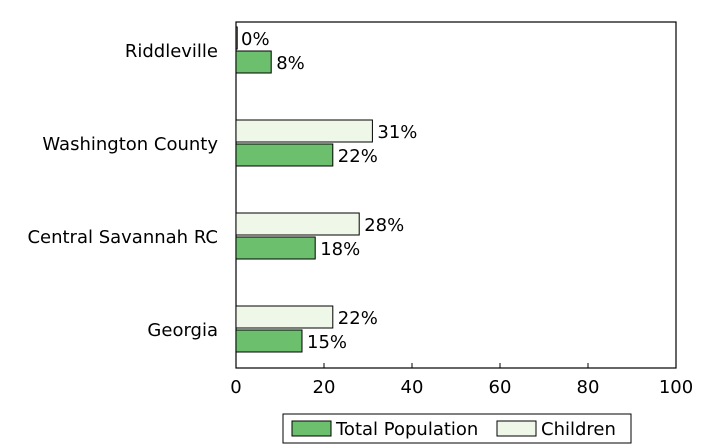  I want to click on legend-label-children: Children, so click(578, 429).